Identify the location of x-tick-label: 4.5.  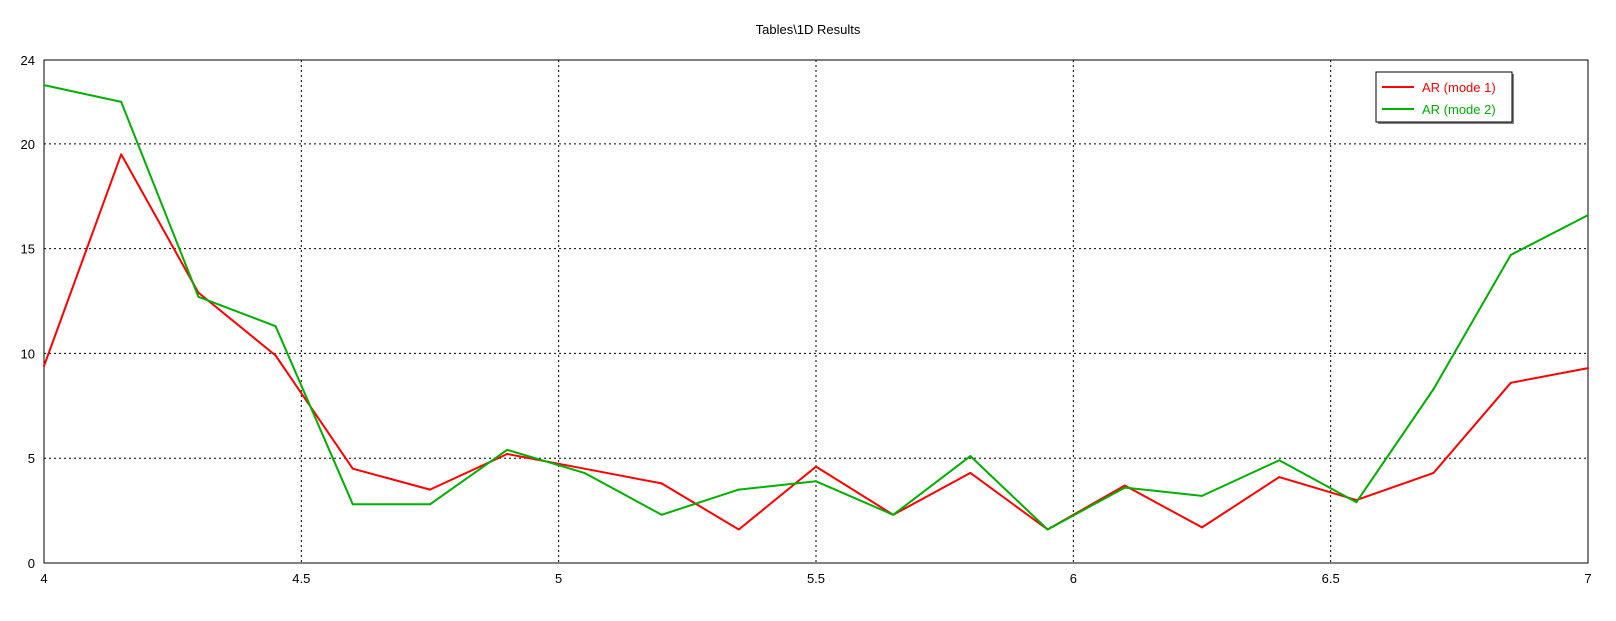
(301, 578).